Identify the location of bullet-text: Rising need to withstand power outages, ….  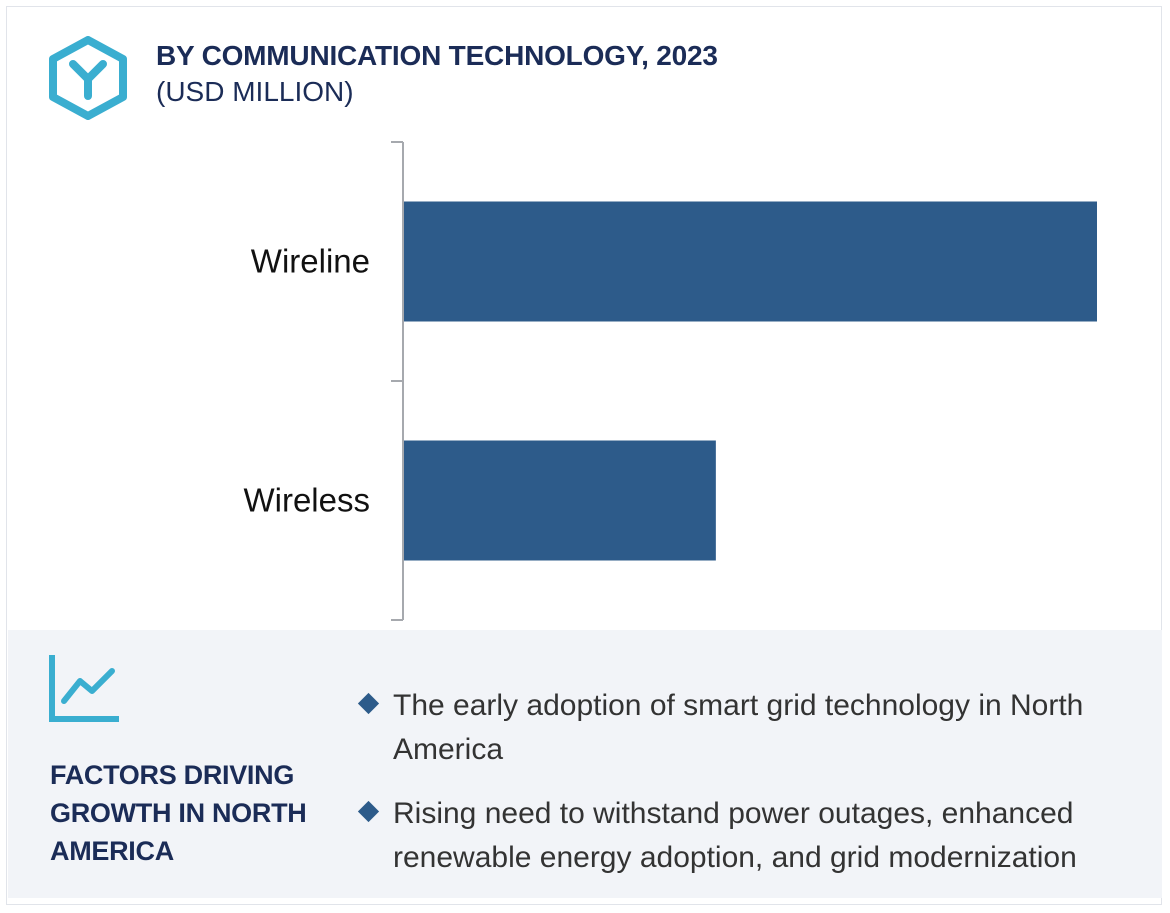
(735, 835).